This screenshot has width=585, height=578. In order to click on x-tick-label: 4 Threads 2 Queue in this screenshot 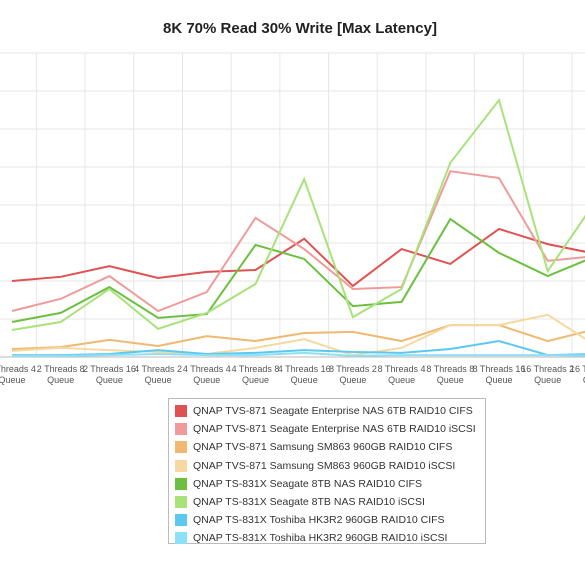, I will do `click(158, 374)`.